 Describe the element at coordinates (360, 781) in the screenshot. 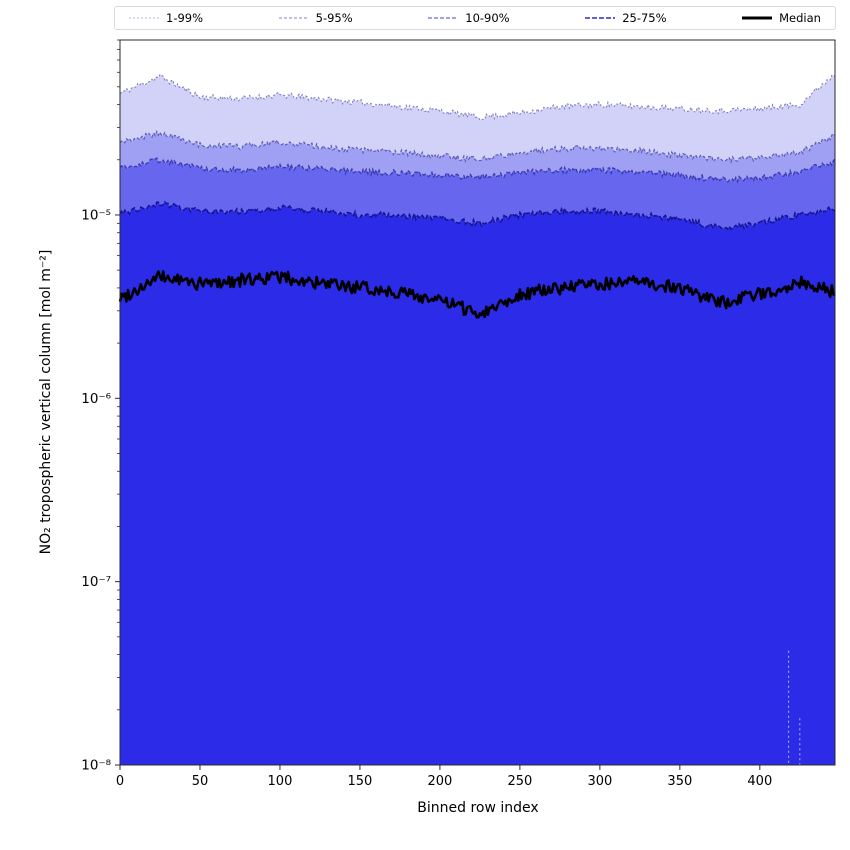

I see `x-tick-label: 150` at that location.